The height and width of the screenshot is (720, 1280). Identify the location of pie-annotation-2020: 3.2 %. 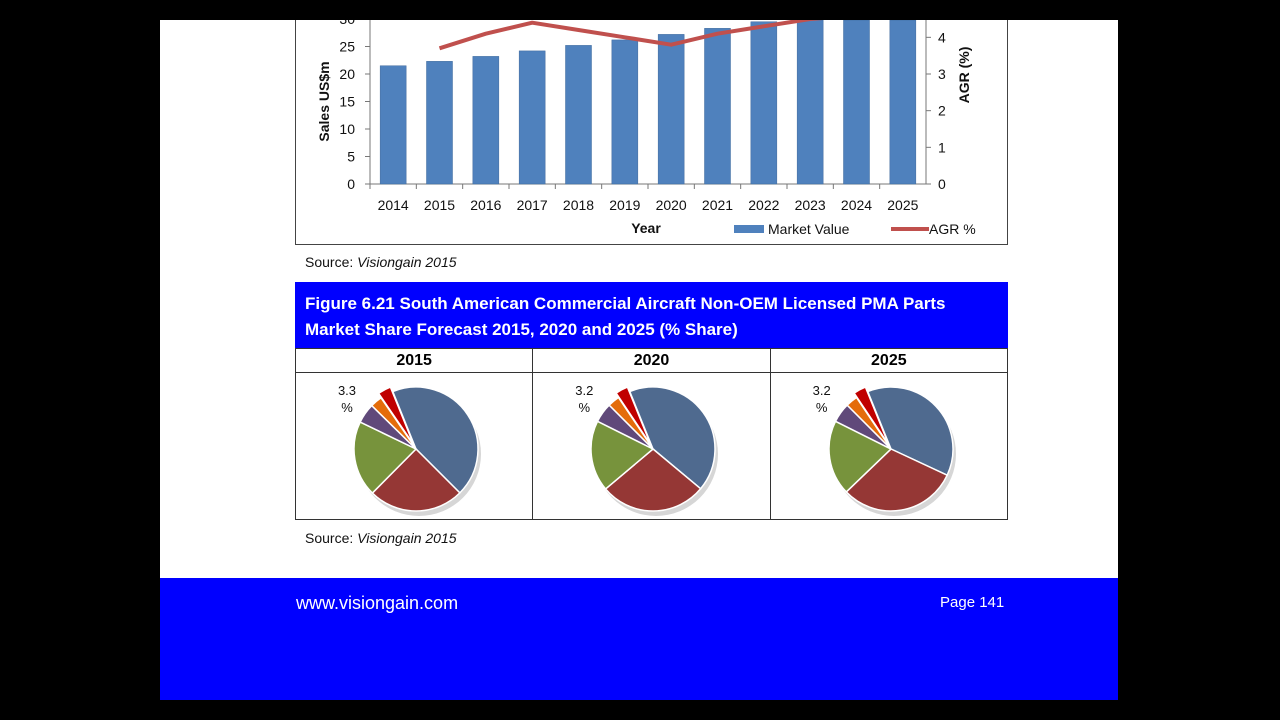
(584, 399).